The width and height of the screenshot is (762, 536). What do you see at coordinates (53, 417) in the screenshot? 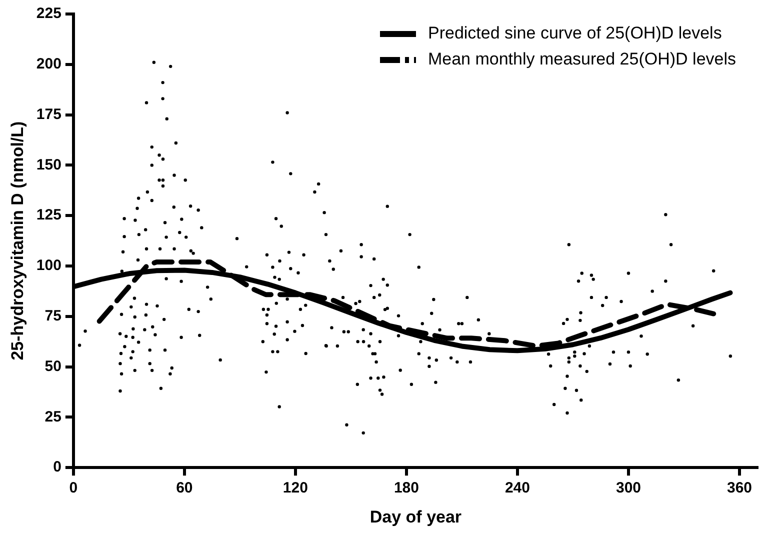
I see `y-tick-label: 25` at bounding box center [53, 417].